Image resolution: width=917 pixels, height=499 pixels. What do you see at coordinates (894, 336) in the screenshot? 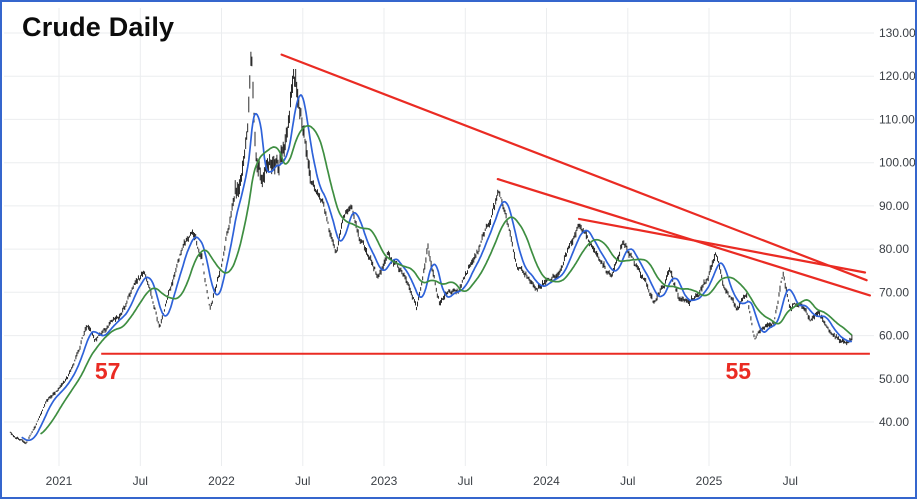
I see `y-axis-label: 60.00` at bounding box center [894, 336].